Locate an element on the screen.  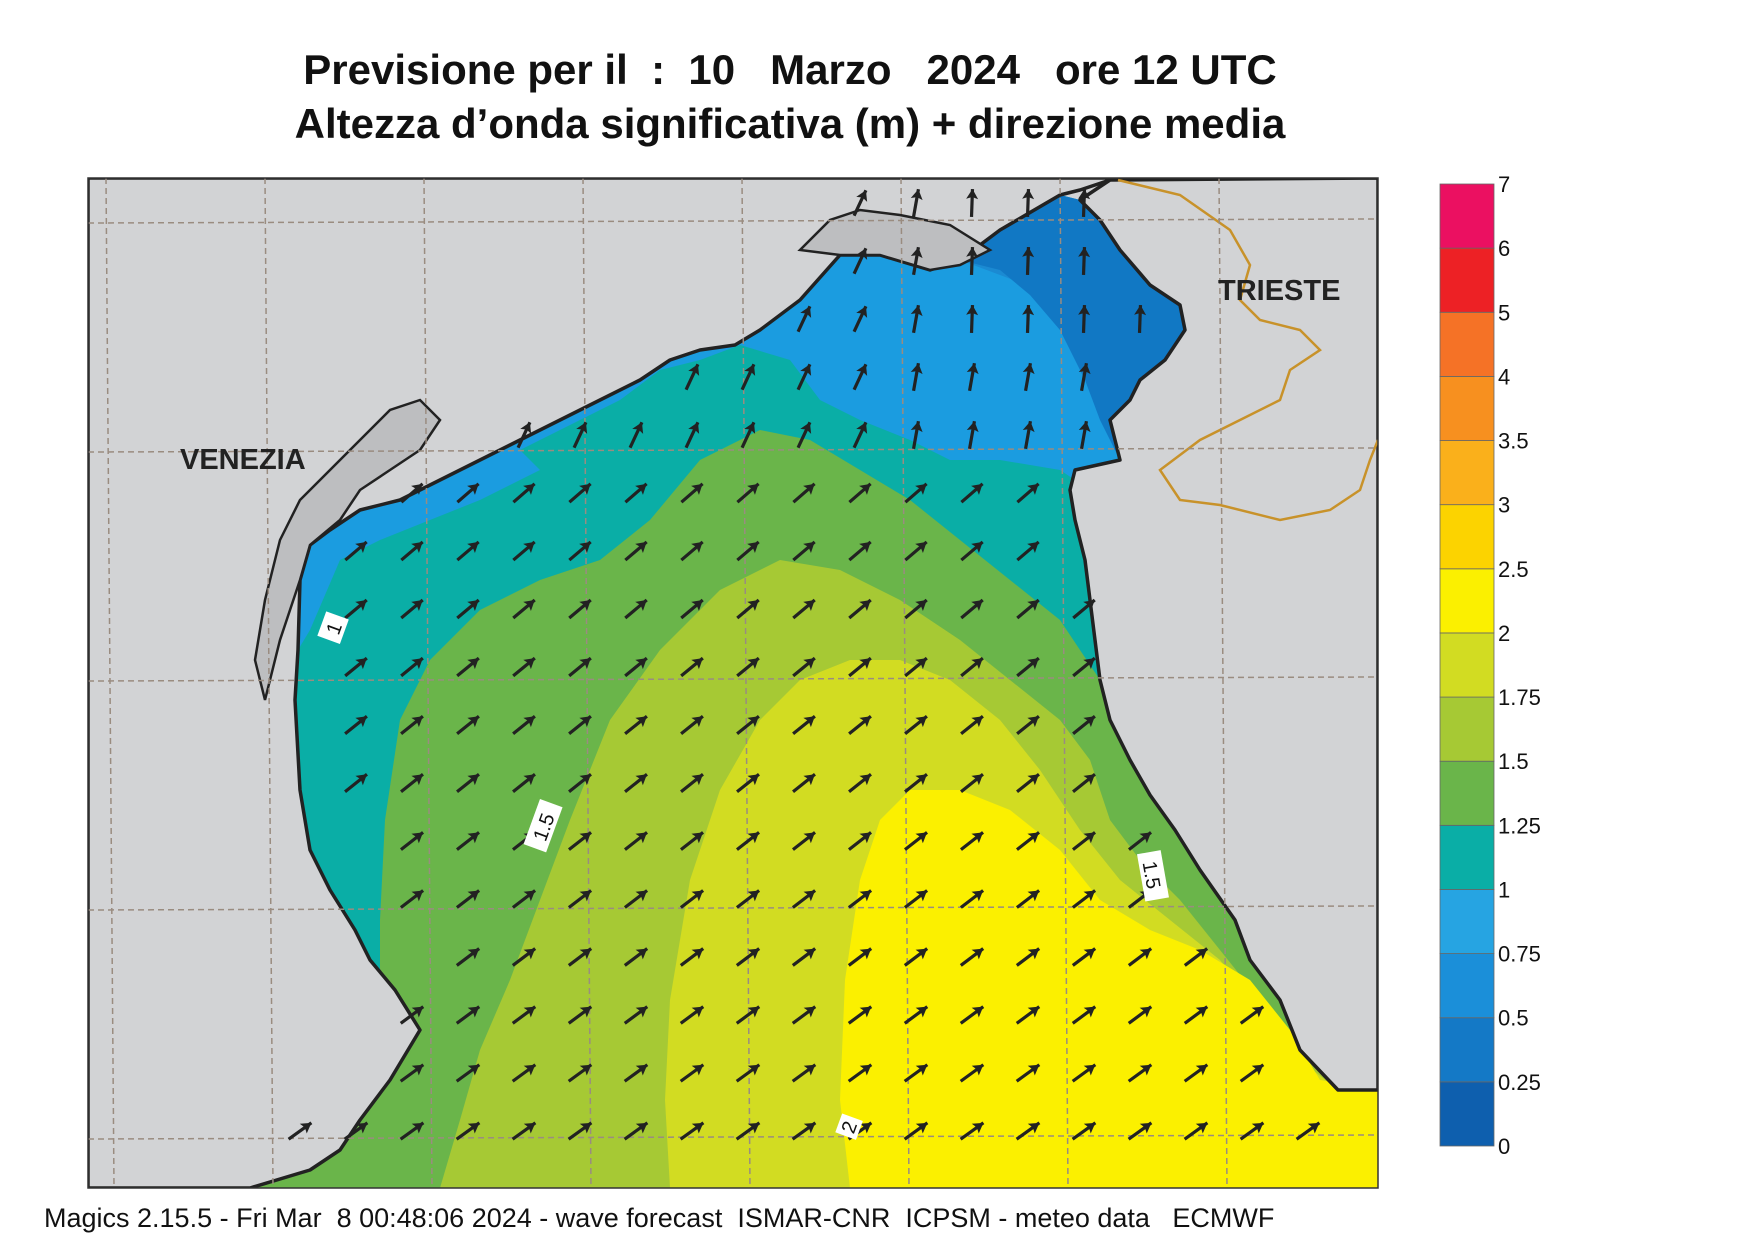
legend-label: 0.5 is located at coordinates (1513, 1018).